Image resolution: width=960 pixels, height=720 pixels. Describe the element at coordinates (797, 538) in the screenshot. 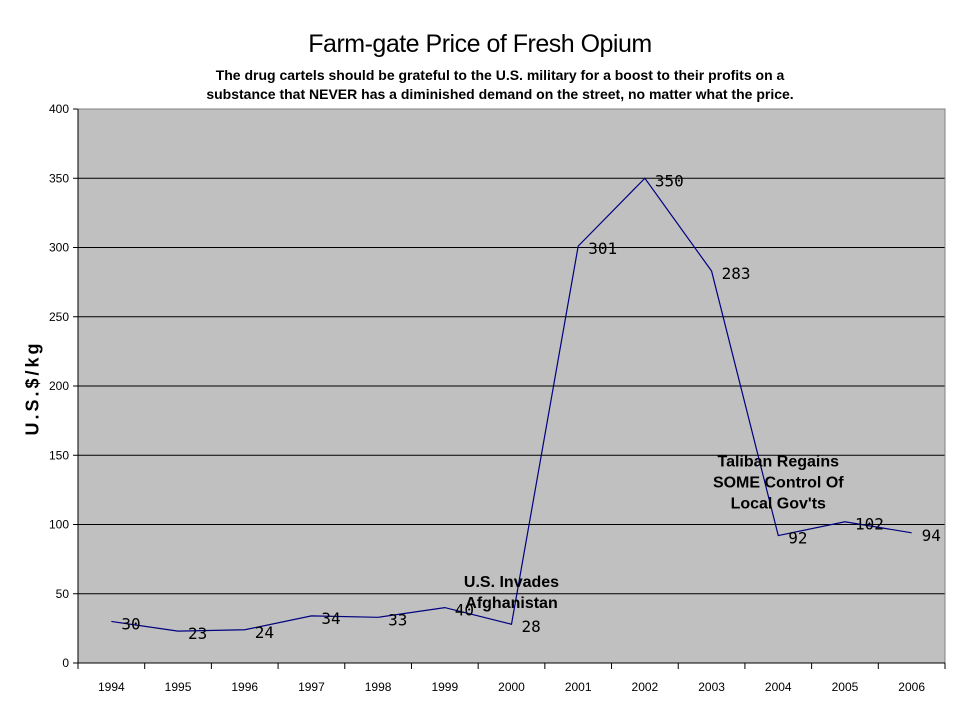

I see `data-label-2004: 92` at that location.